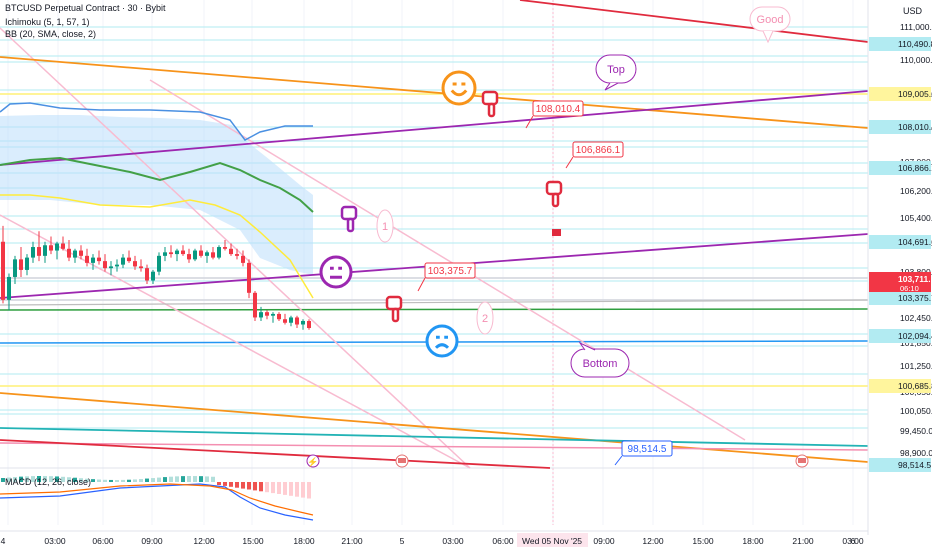  What do you see at coordinates (402, 460) in the screenshot?
I see `flag-icon-1-glyph` at bounding box center [402, 460].